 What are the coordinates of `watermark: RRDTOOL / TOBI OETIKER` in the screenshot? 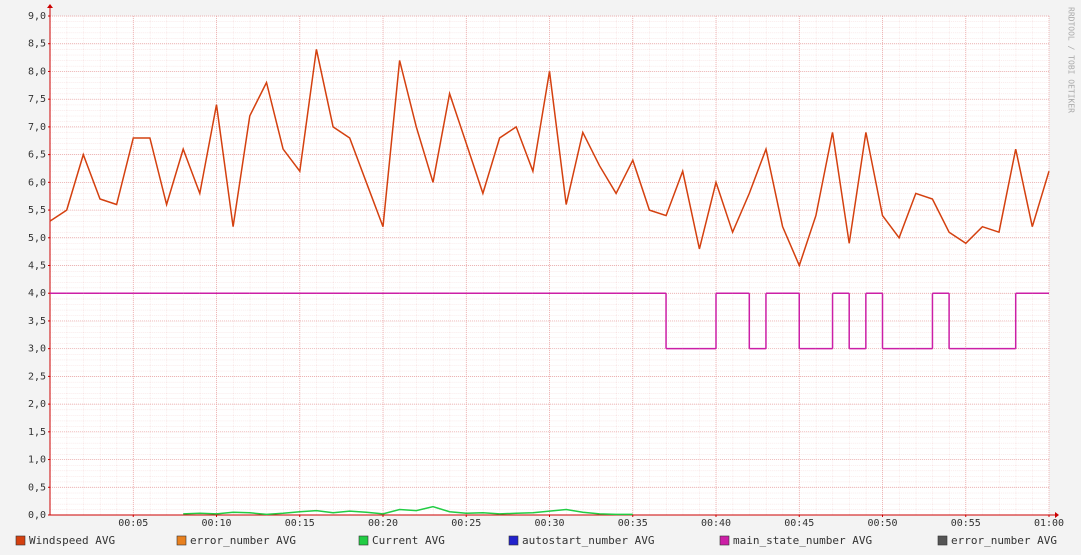 It's located at (1071, 60).